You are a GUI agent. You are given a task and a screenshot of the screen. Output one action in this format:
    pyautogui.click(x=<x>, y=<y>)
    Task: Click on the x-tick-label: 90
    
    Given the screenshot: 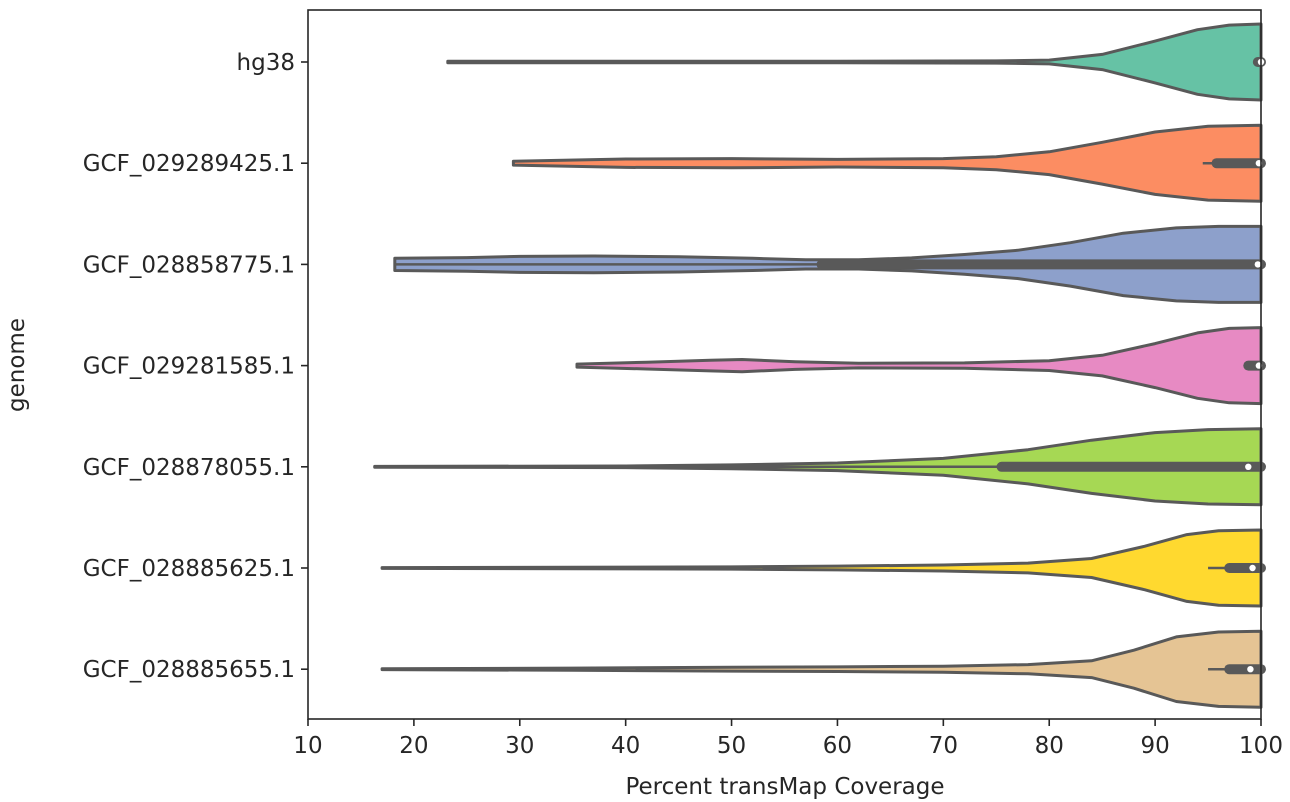 What is the action you would take?
    pyautogui.click(x=1154, y=746)
    